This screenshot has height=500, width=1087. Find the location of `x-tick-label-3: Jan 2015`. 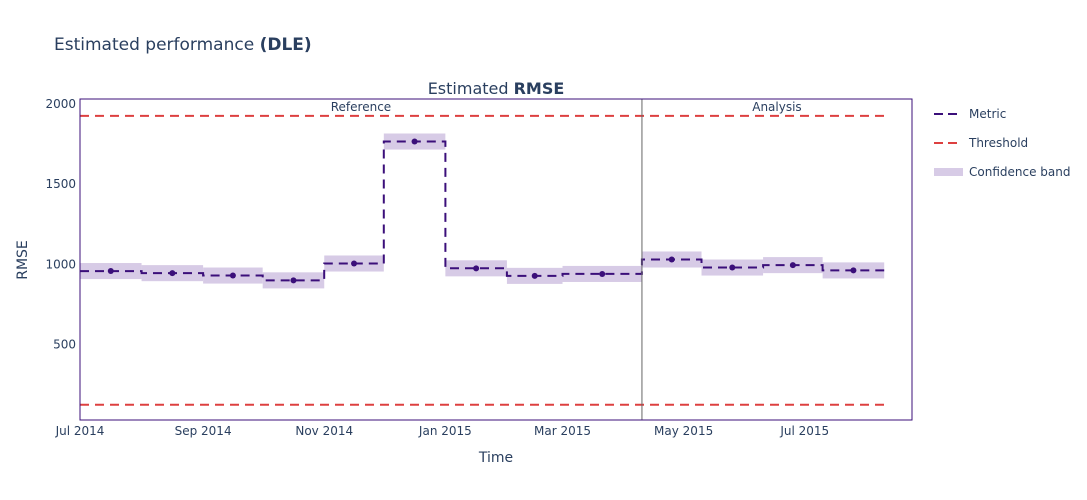

x-tick-label-3: Jan 2015 is located at coordinates (445, 431).